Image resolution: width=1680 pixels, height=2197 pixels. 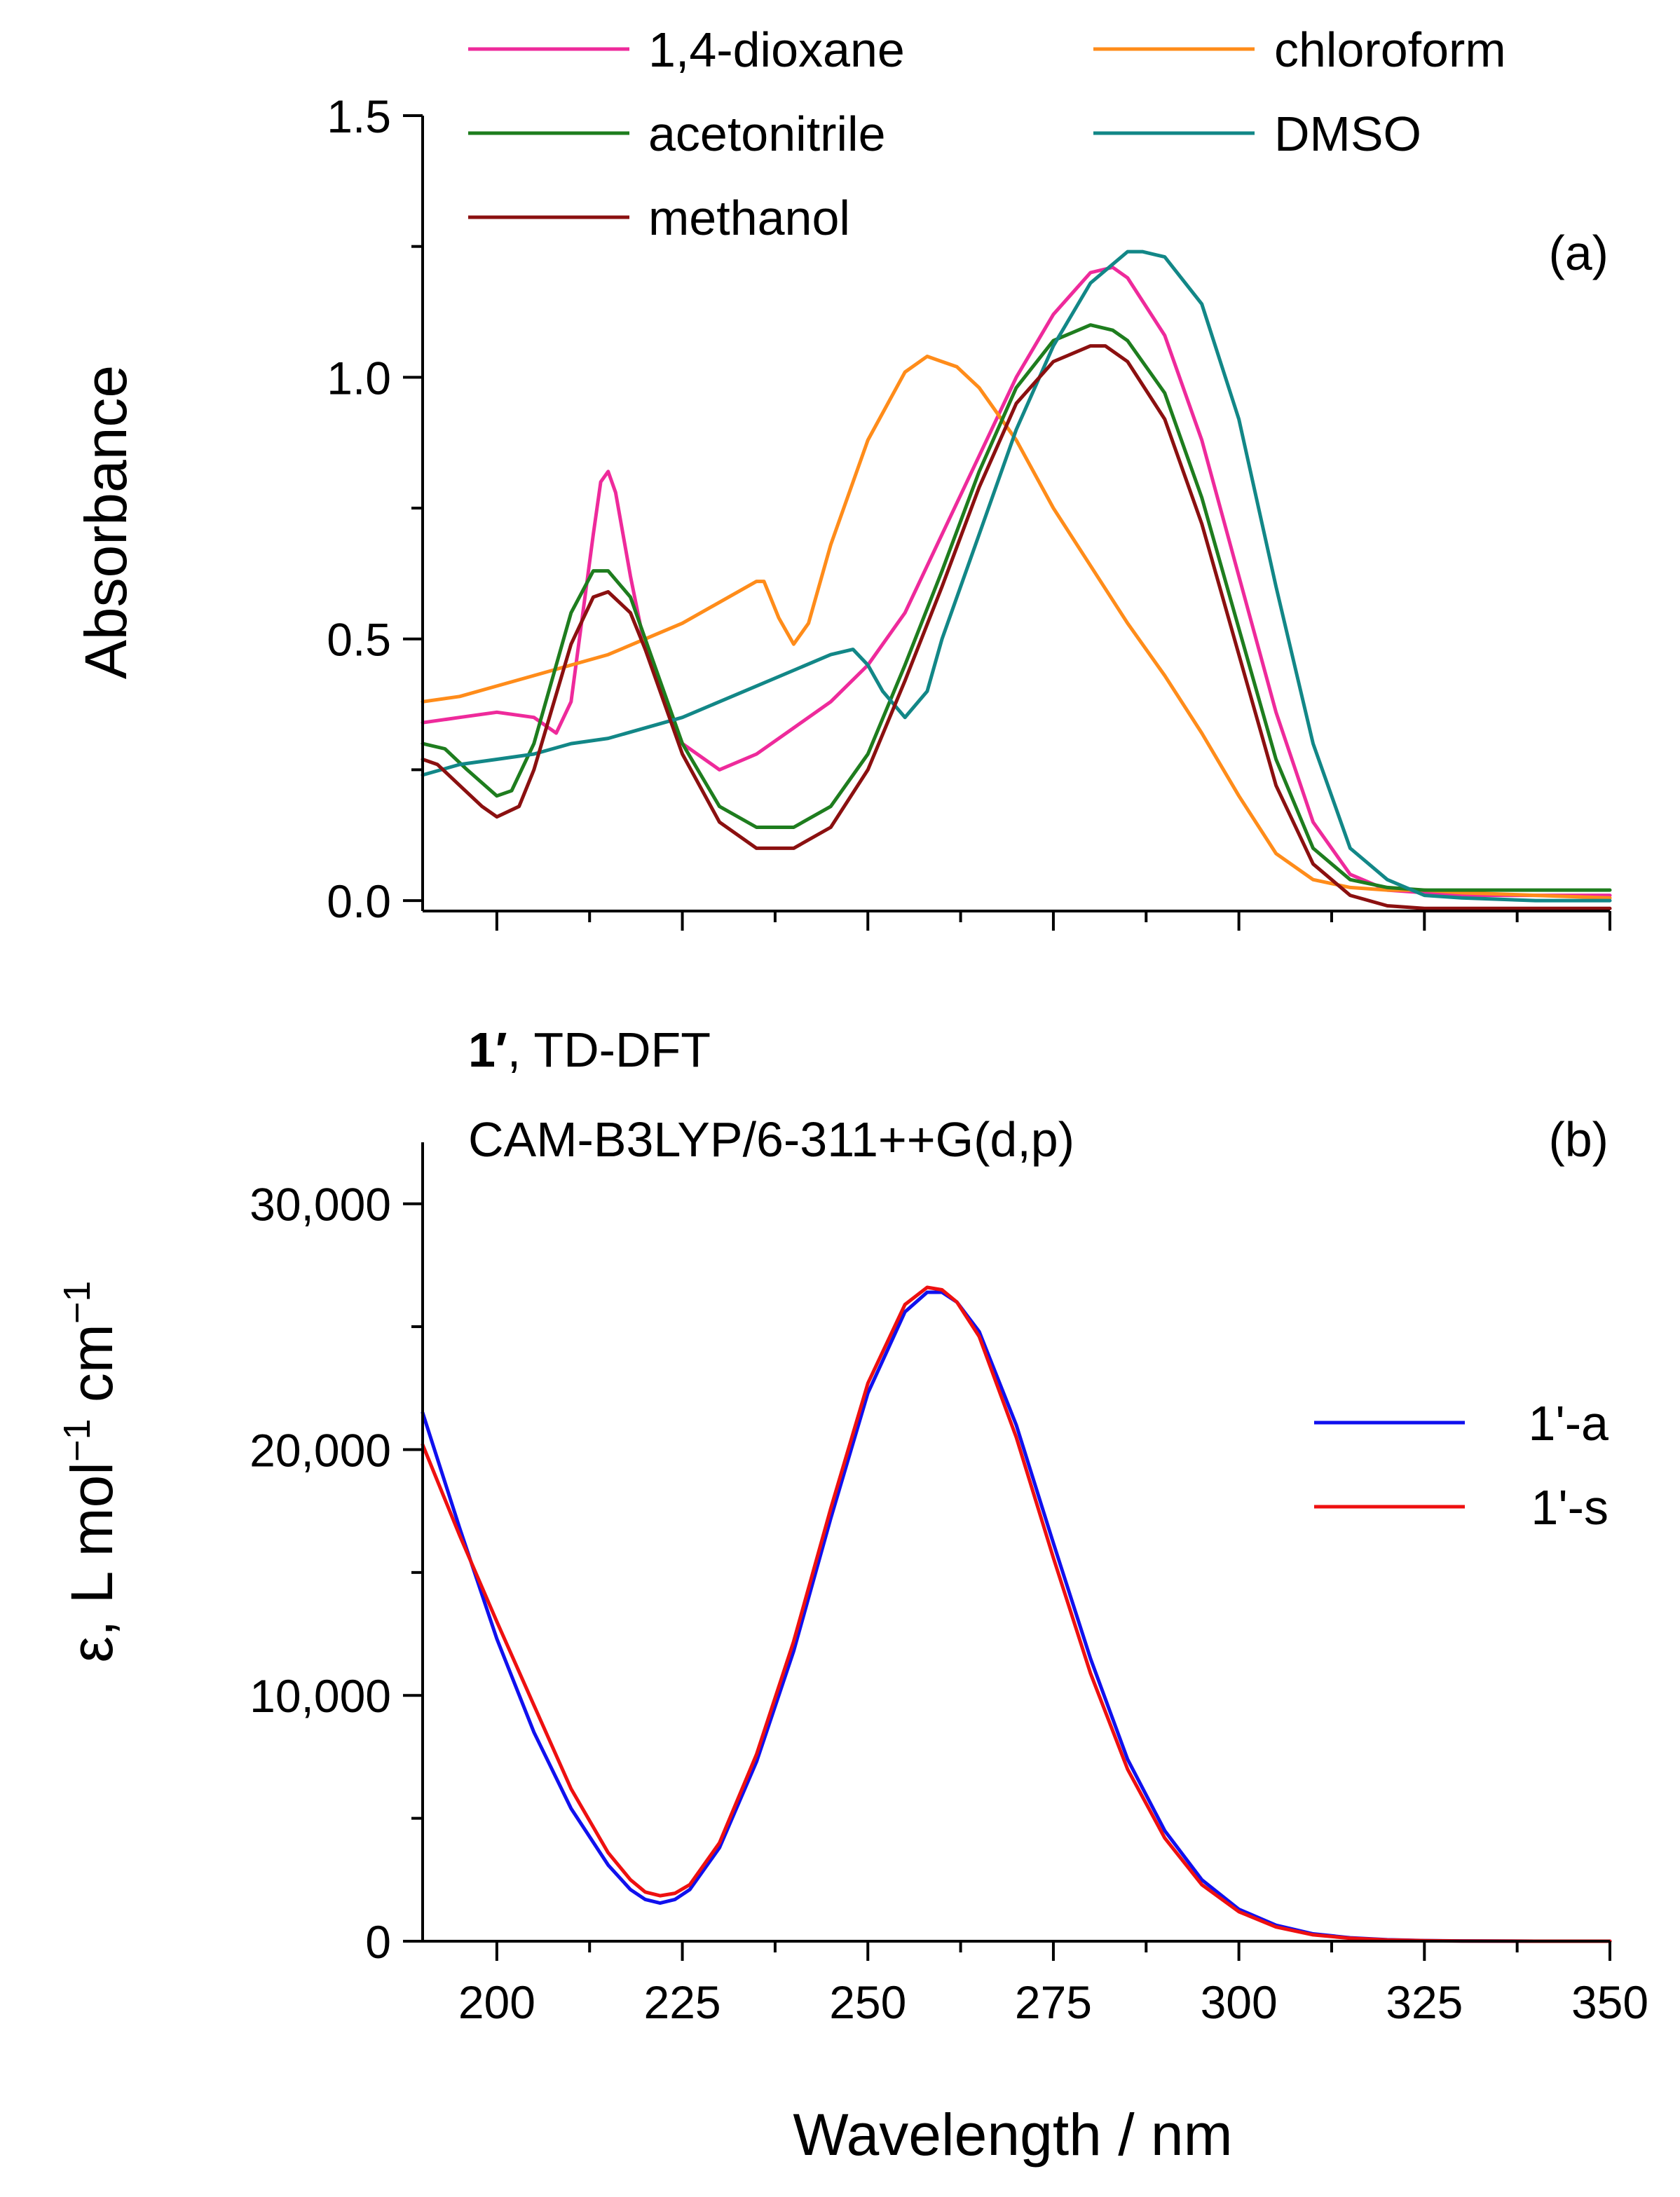 What do you see at coordinates (359, 378) in the screenshot?
I see `y-tick-label: 1.0` at bounding box center [359, 378].